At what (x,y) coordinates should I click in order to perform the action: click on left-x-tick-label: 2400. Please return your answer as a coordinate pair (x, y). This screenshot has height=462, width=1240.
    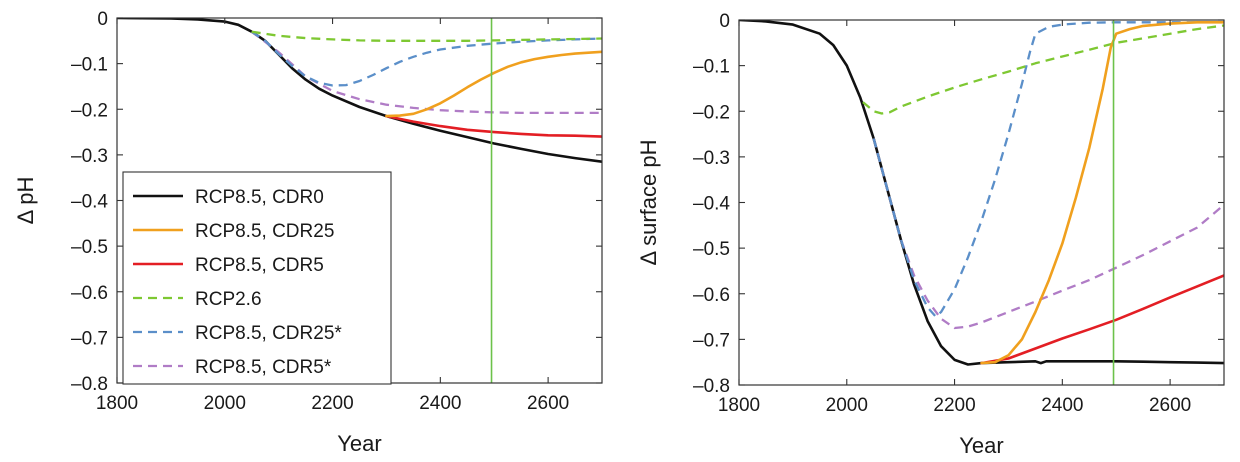
    Looking at the image, I should click on (440, 403).